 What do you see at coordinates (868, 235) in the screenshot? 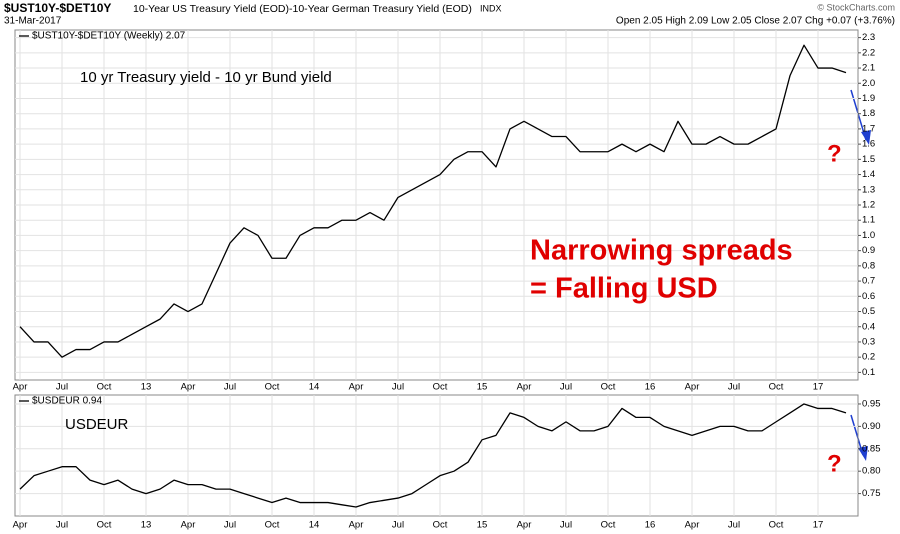
I see `y-tick-label: 1.0` at bounding box center [868, 235].